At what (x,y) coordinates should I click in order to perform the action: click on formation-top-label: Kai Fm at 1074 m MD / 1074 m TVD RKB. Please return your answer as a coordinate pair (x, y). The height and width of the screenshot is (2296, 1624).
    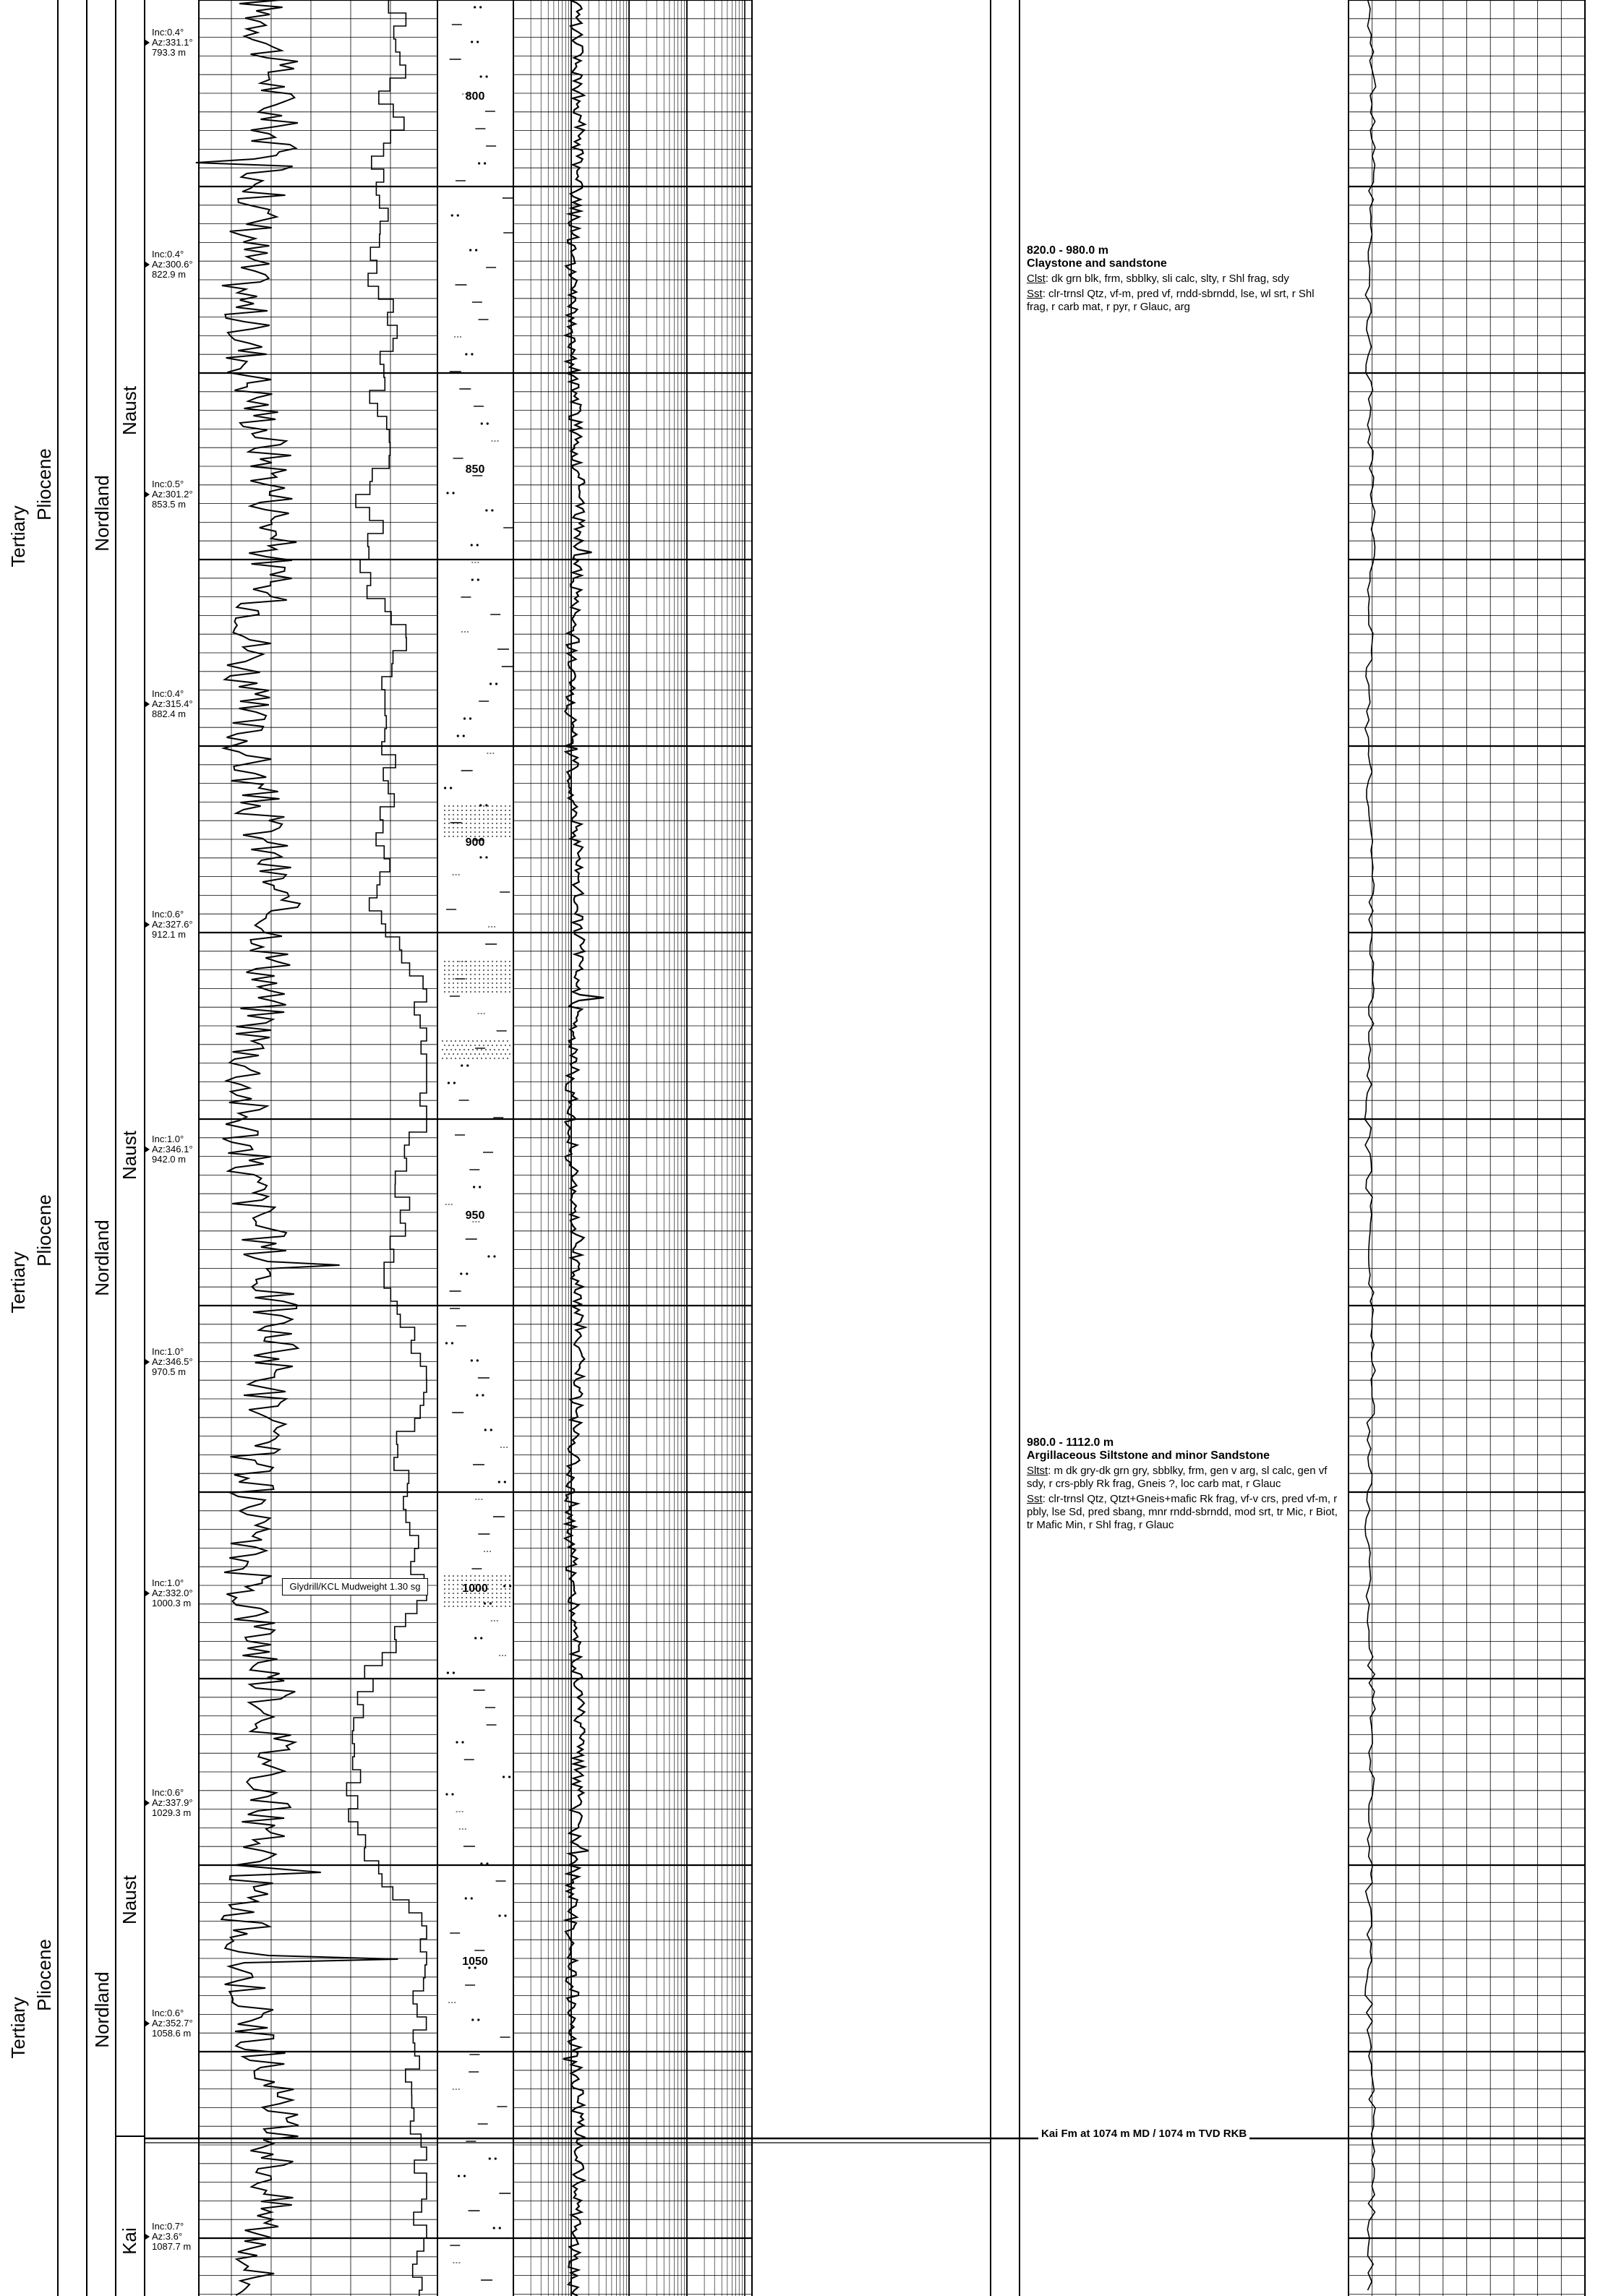
    Looking at the image, I should click on (1144, 2134).